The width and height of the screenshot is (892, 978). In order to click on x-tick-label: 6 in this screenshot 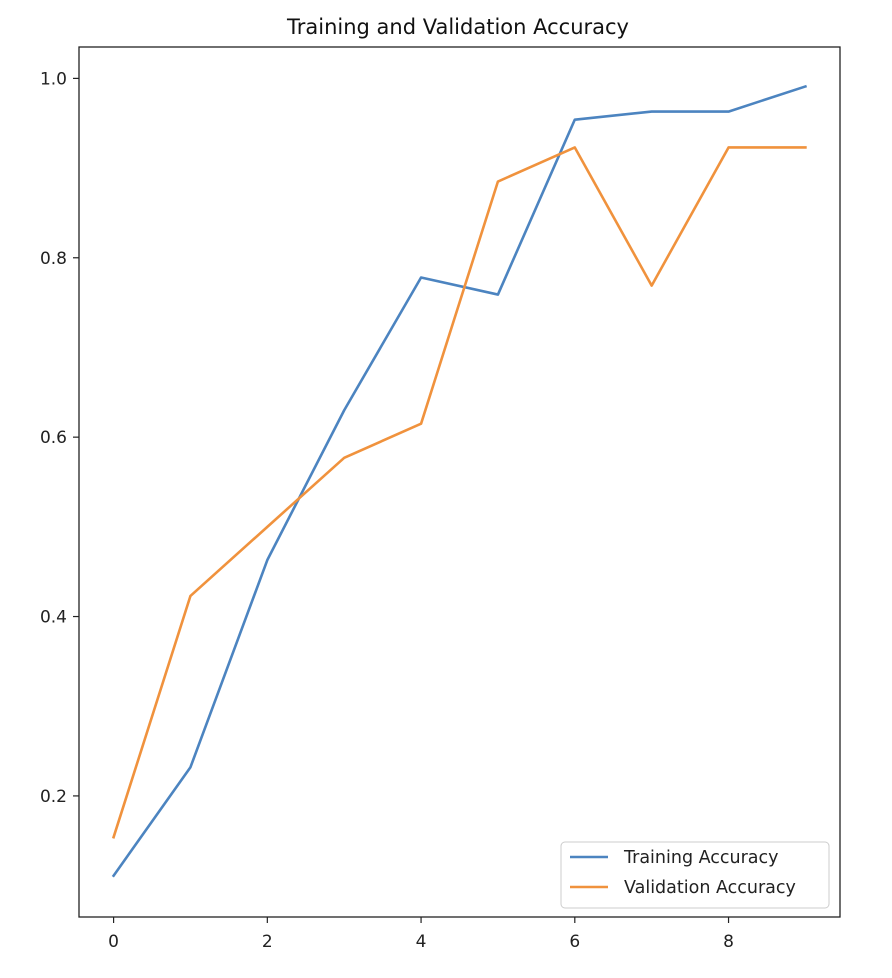, I will do `click(574, 942)`.